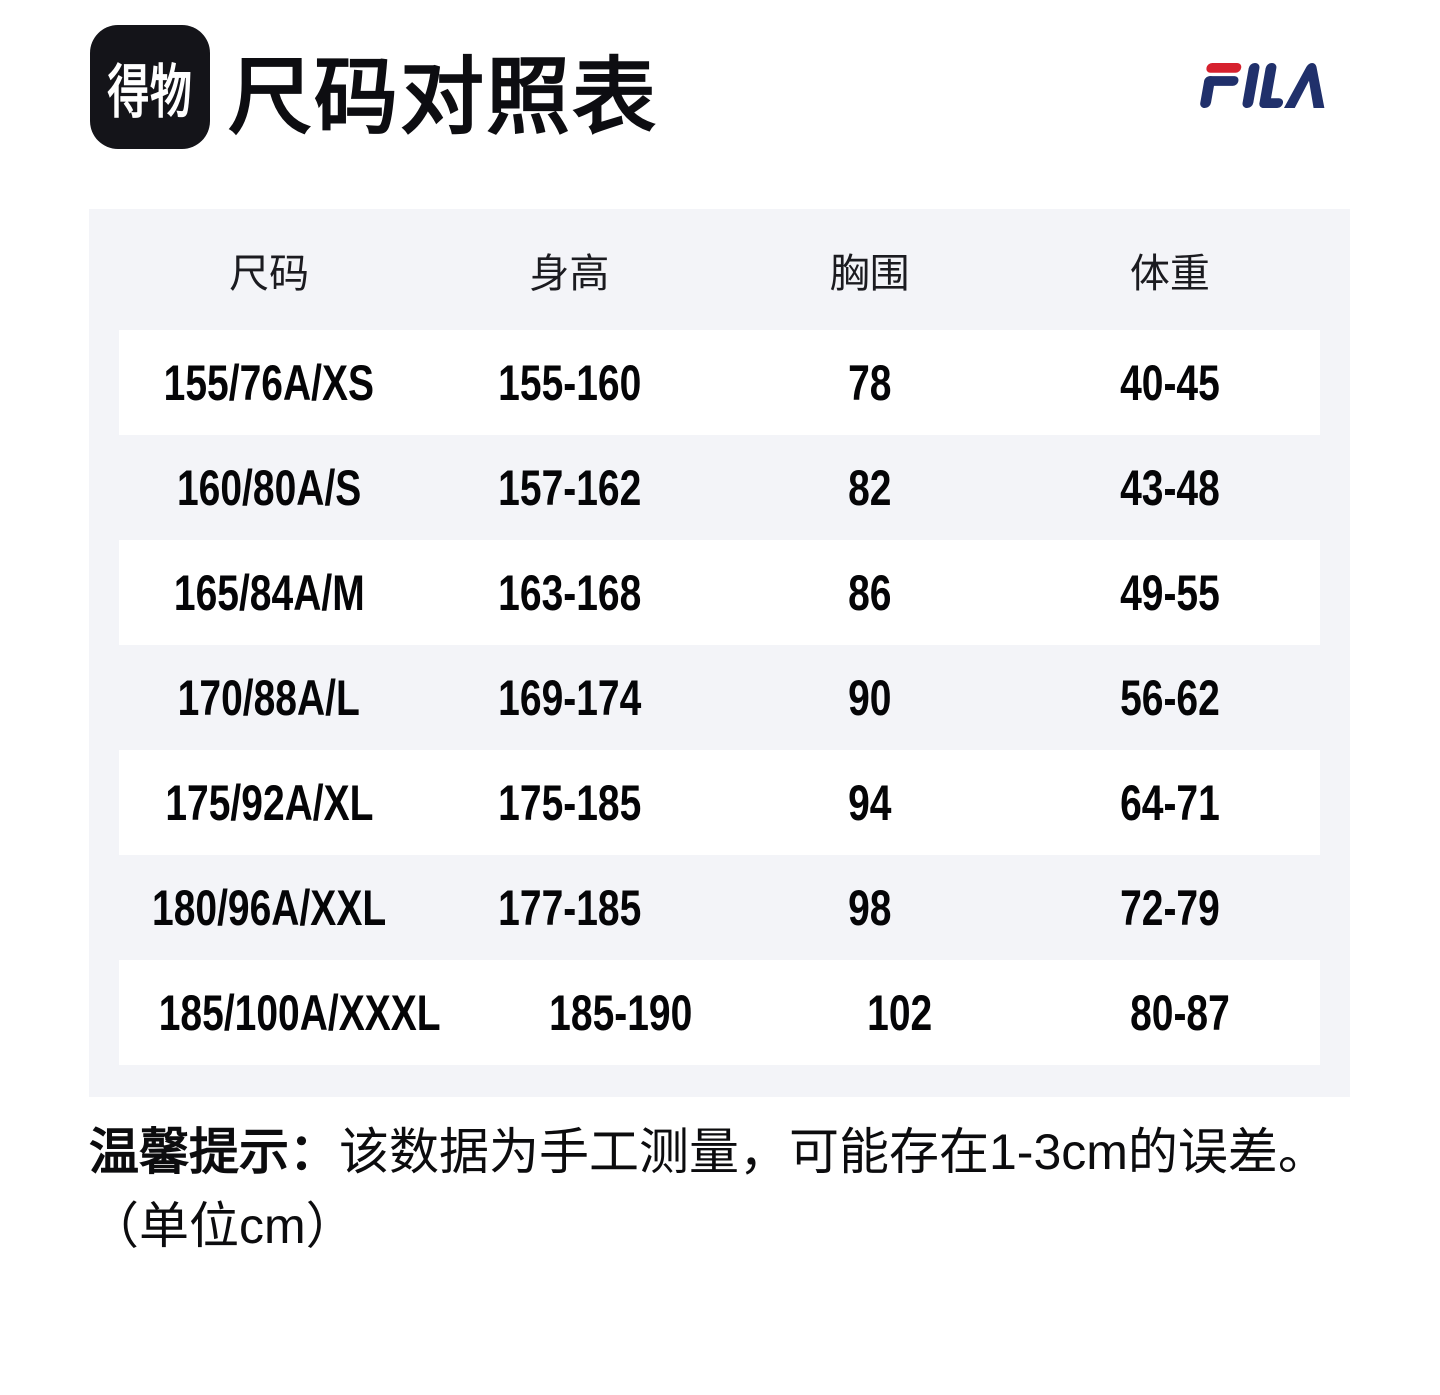  What do you see at coordinates (719, 592) in the screenshot?
I see `table-row: 165/84A/M 163-168 86 49-55` at bounding box center [719, 592].